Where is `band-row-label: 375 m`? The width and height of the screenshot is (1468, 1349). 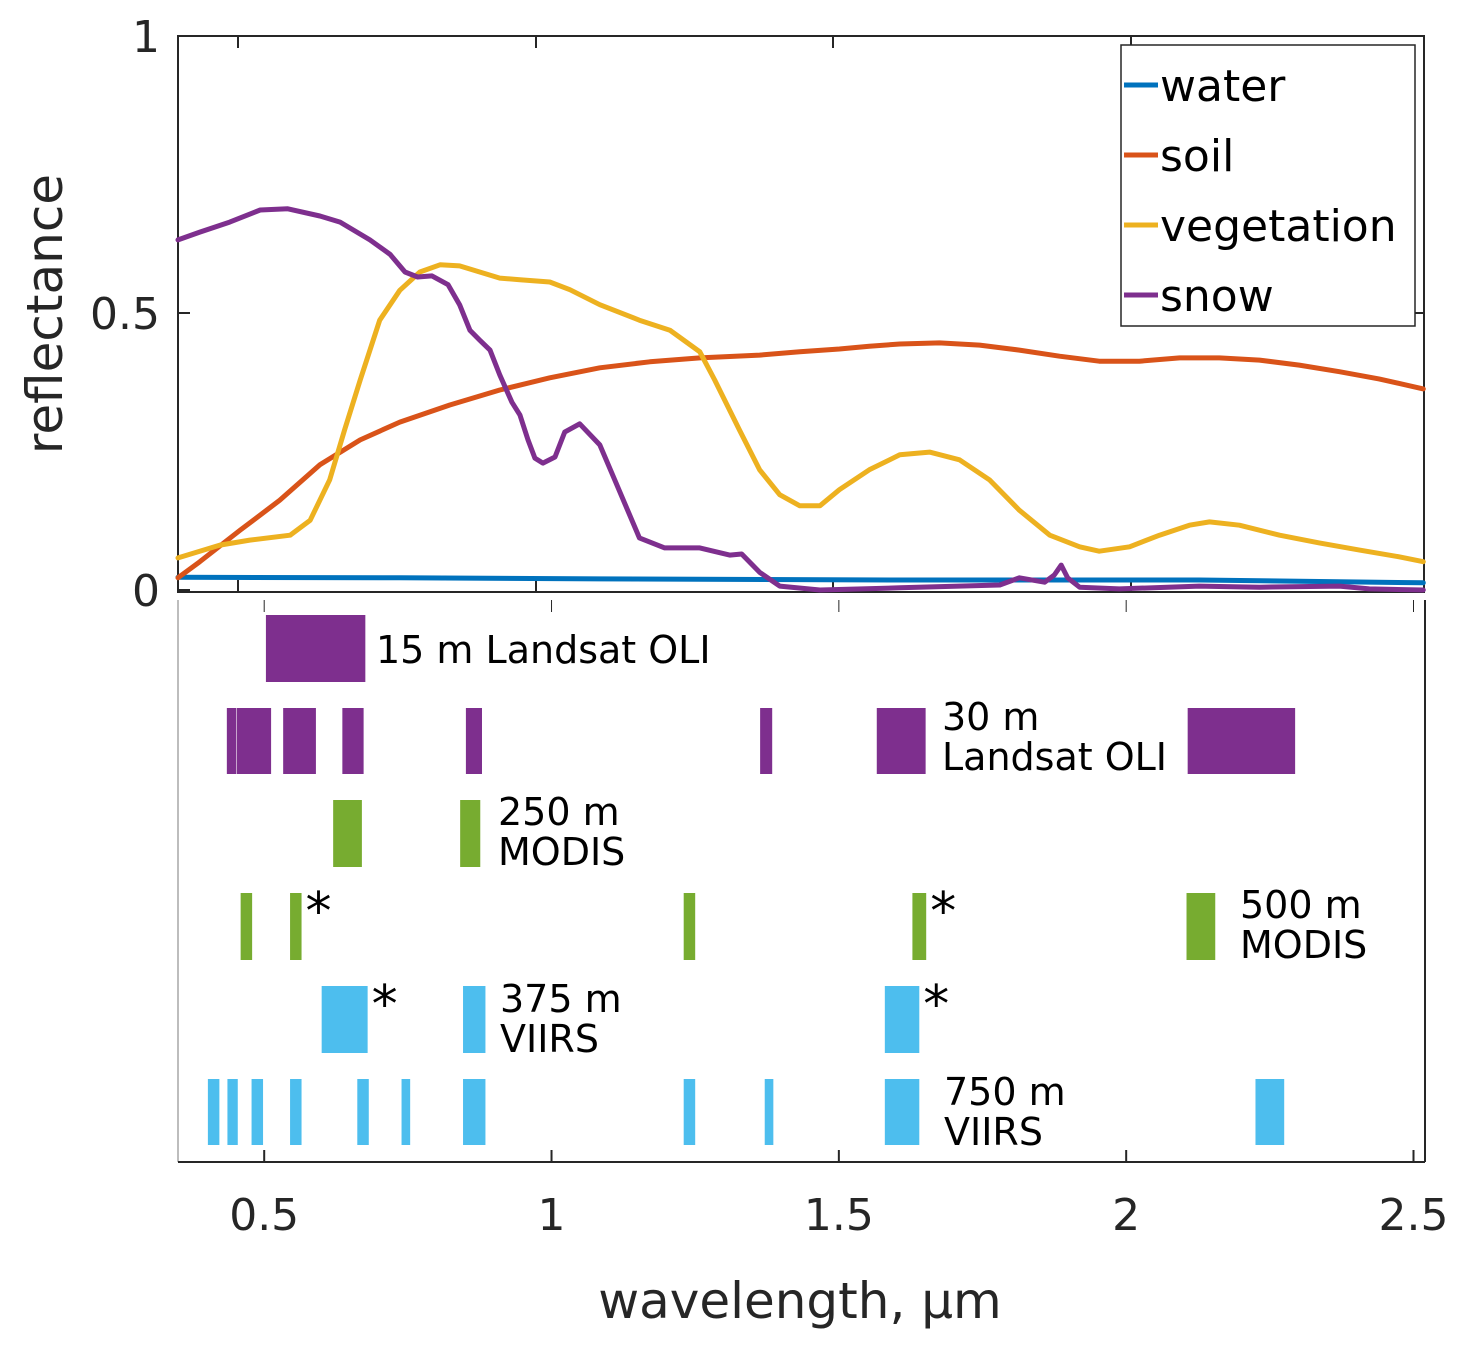 band-row-label: 375 m is located at coordinates (561, 999).